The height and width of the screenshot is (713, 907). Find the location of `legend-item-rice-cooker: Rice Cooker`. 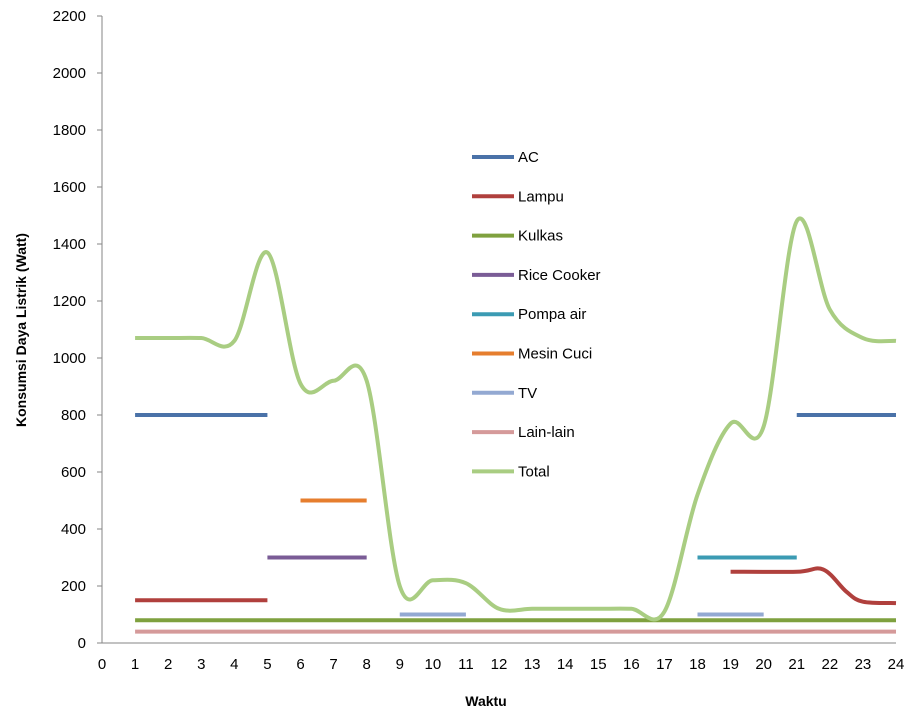

legend-item-rice-cooker: Rice Cooker is located at coordinates (536, 275).